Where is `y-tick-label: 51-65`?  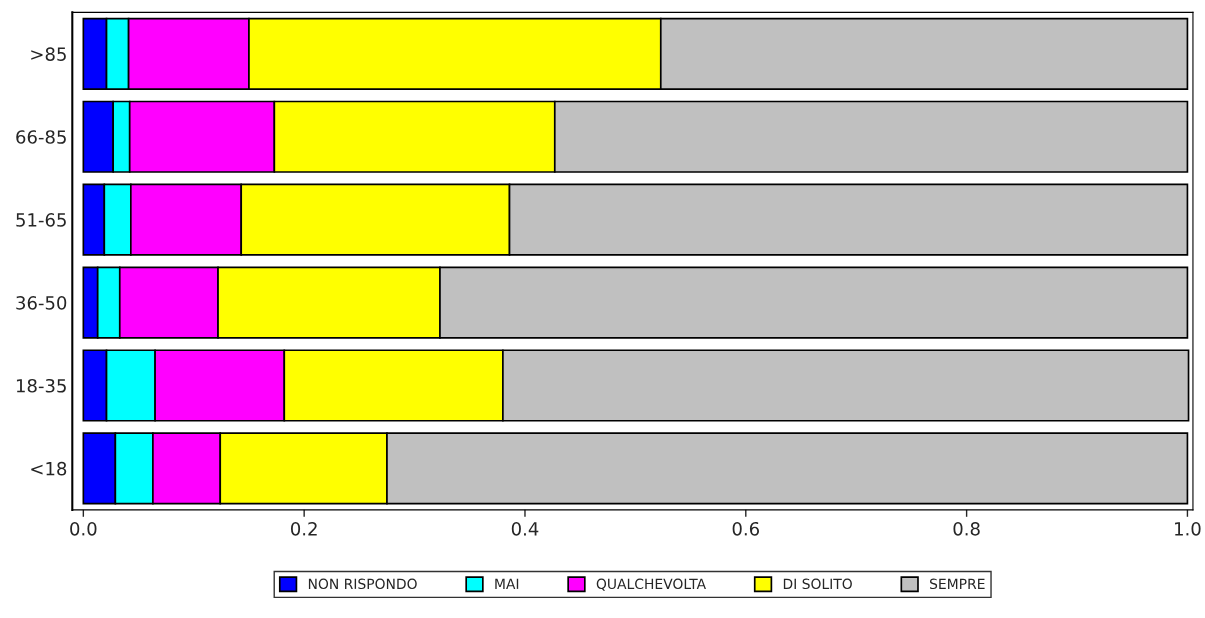
y-tick-label: 51-65 is located at coordinates (41, 220).